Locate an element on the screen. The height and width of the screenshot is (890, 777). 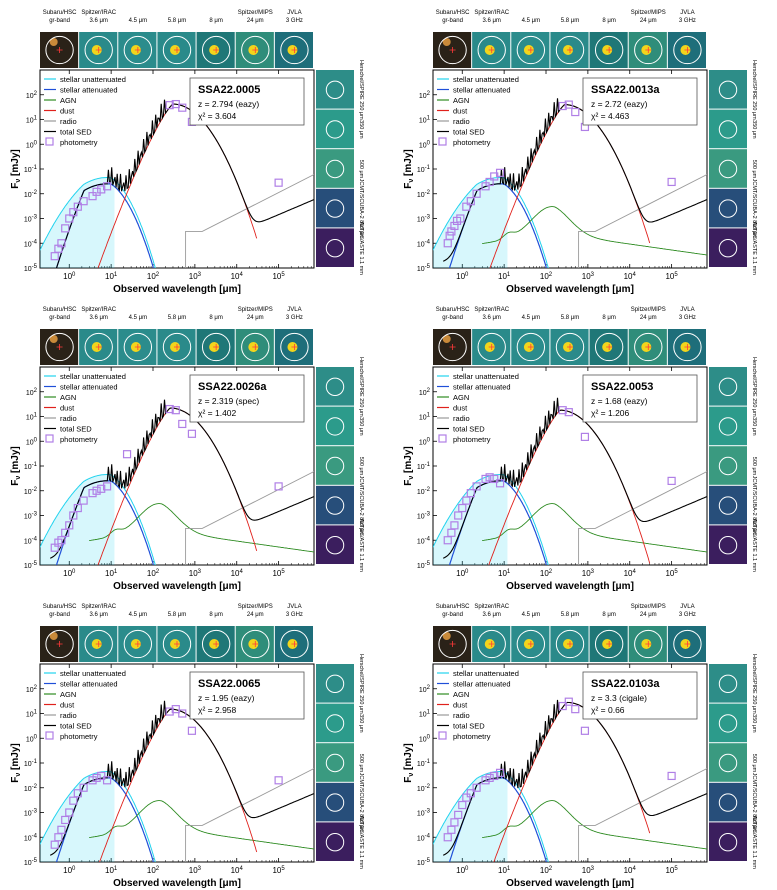
y-axis-label: Fν [mJy] is located at coordinates (16, 762).